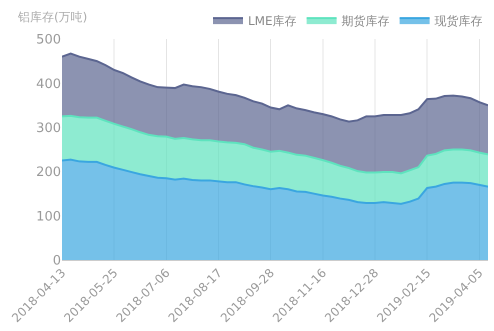 This screenshot has height=331, width=494. I want to click on y-tick-label: 200, so click(48, 172).